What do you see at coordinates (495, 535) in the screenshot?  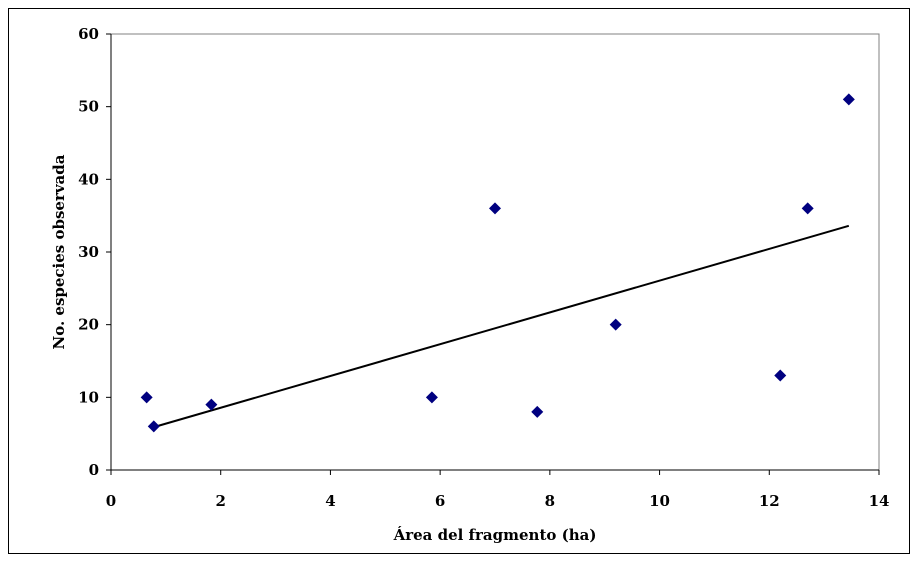 I see `x-axis-title: Área del fragmento (ha)` at bounding box center [495, 535].